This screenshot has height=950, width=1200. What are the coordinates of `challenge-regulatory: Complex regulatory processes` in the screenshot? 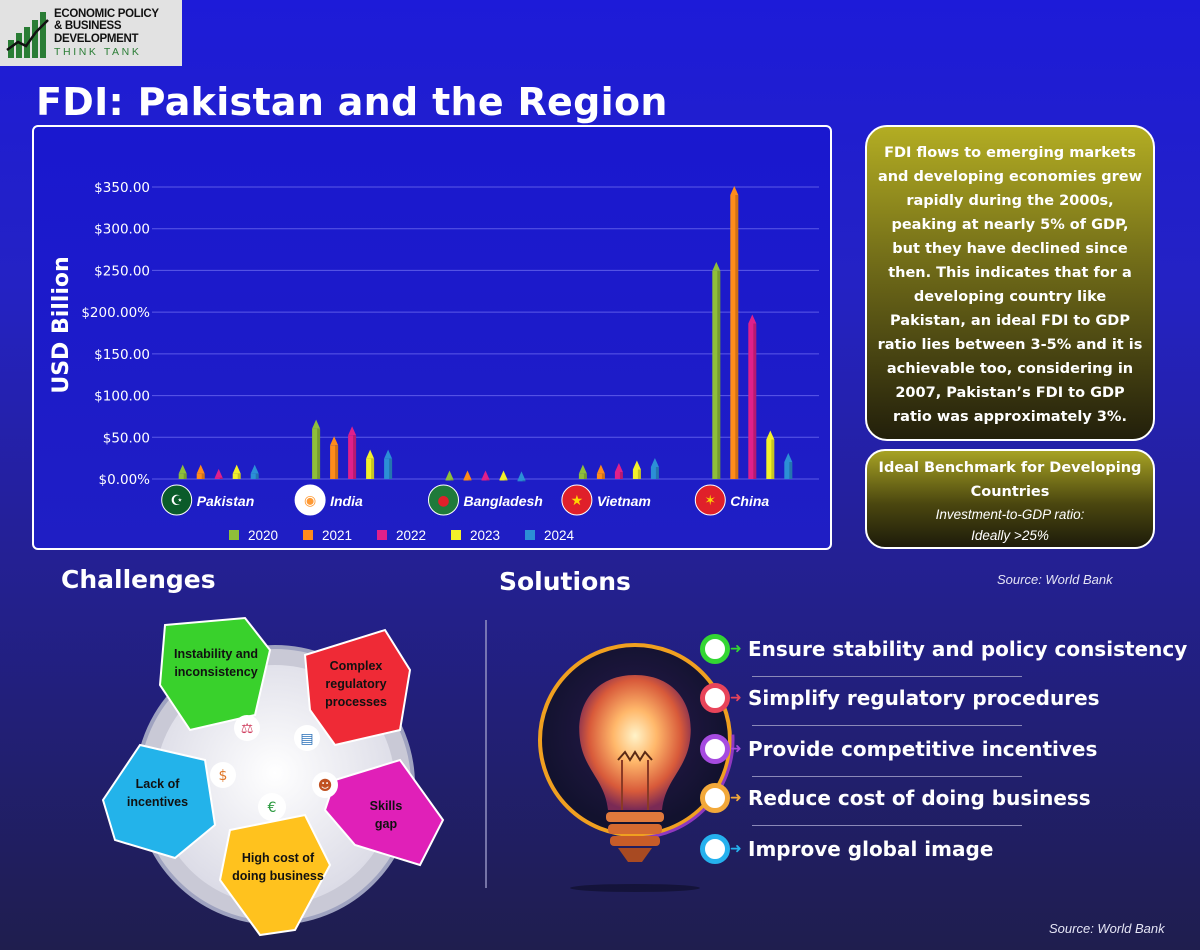 It's located at (356, 684).